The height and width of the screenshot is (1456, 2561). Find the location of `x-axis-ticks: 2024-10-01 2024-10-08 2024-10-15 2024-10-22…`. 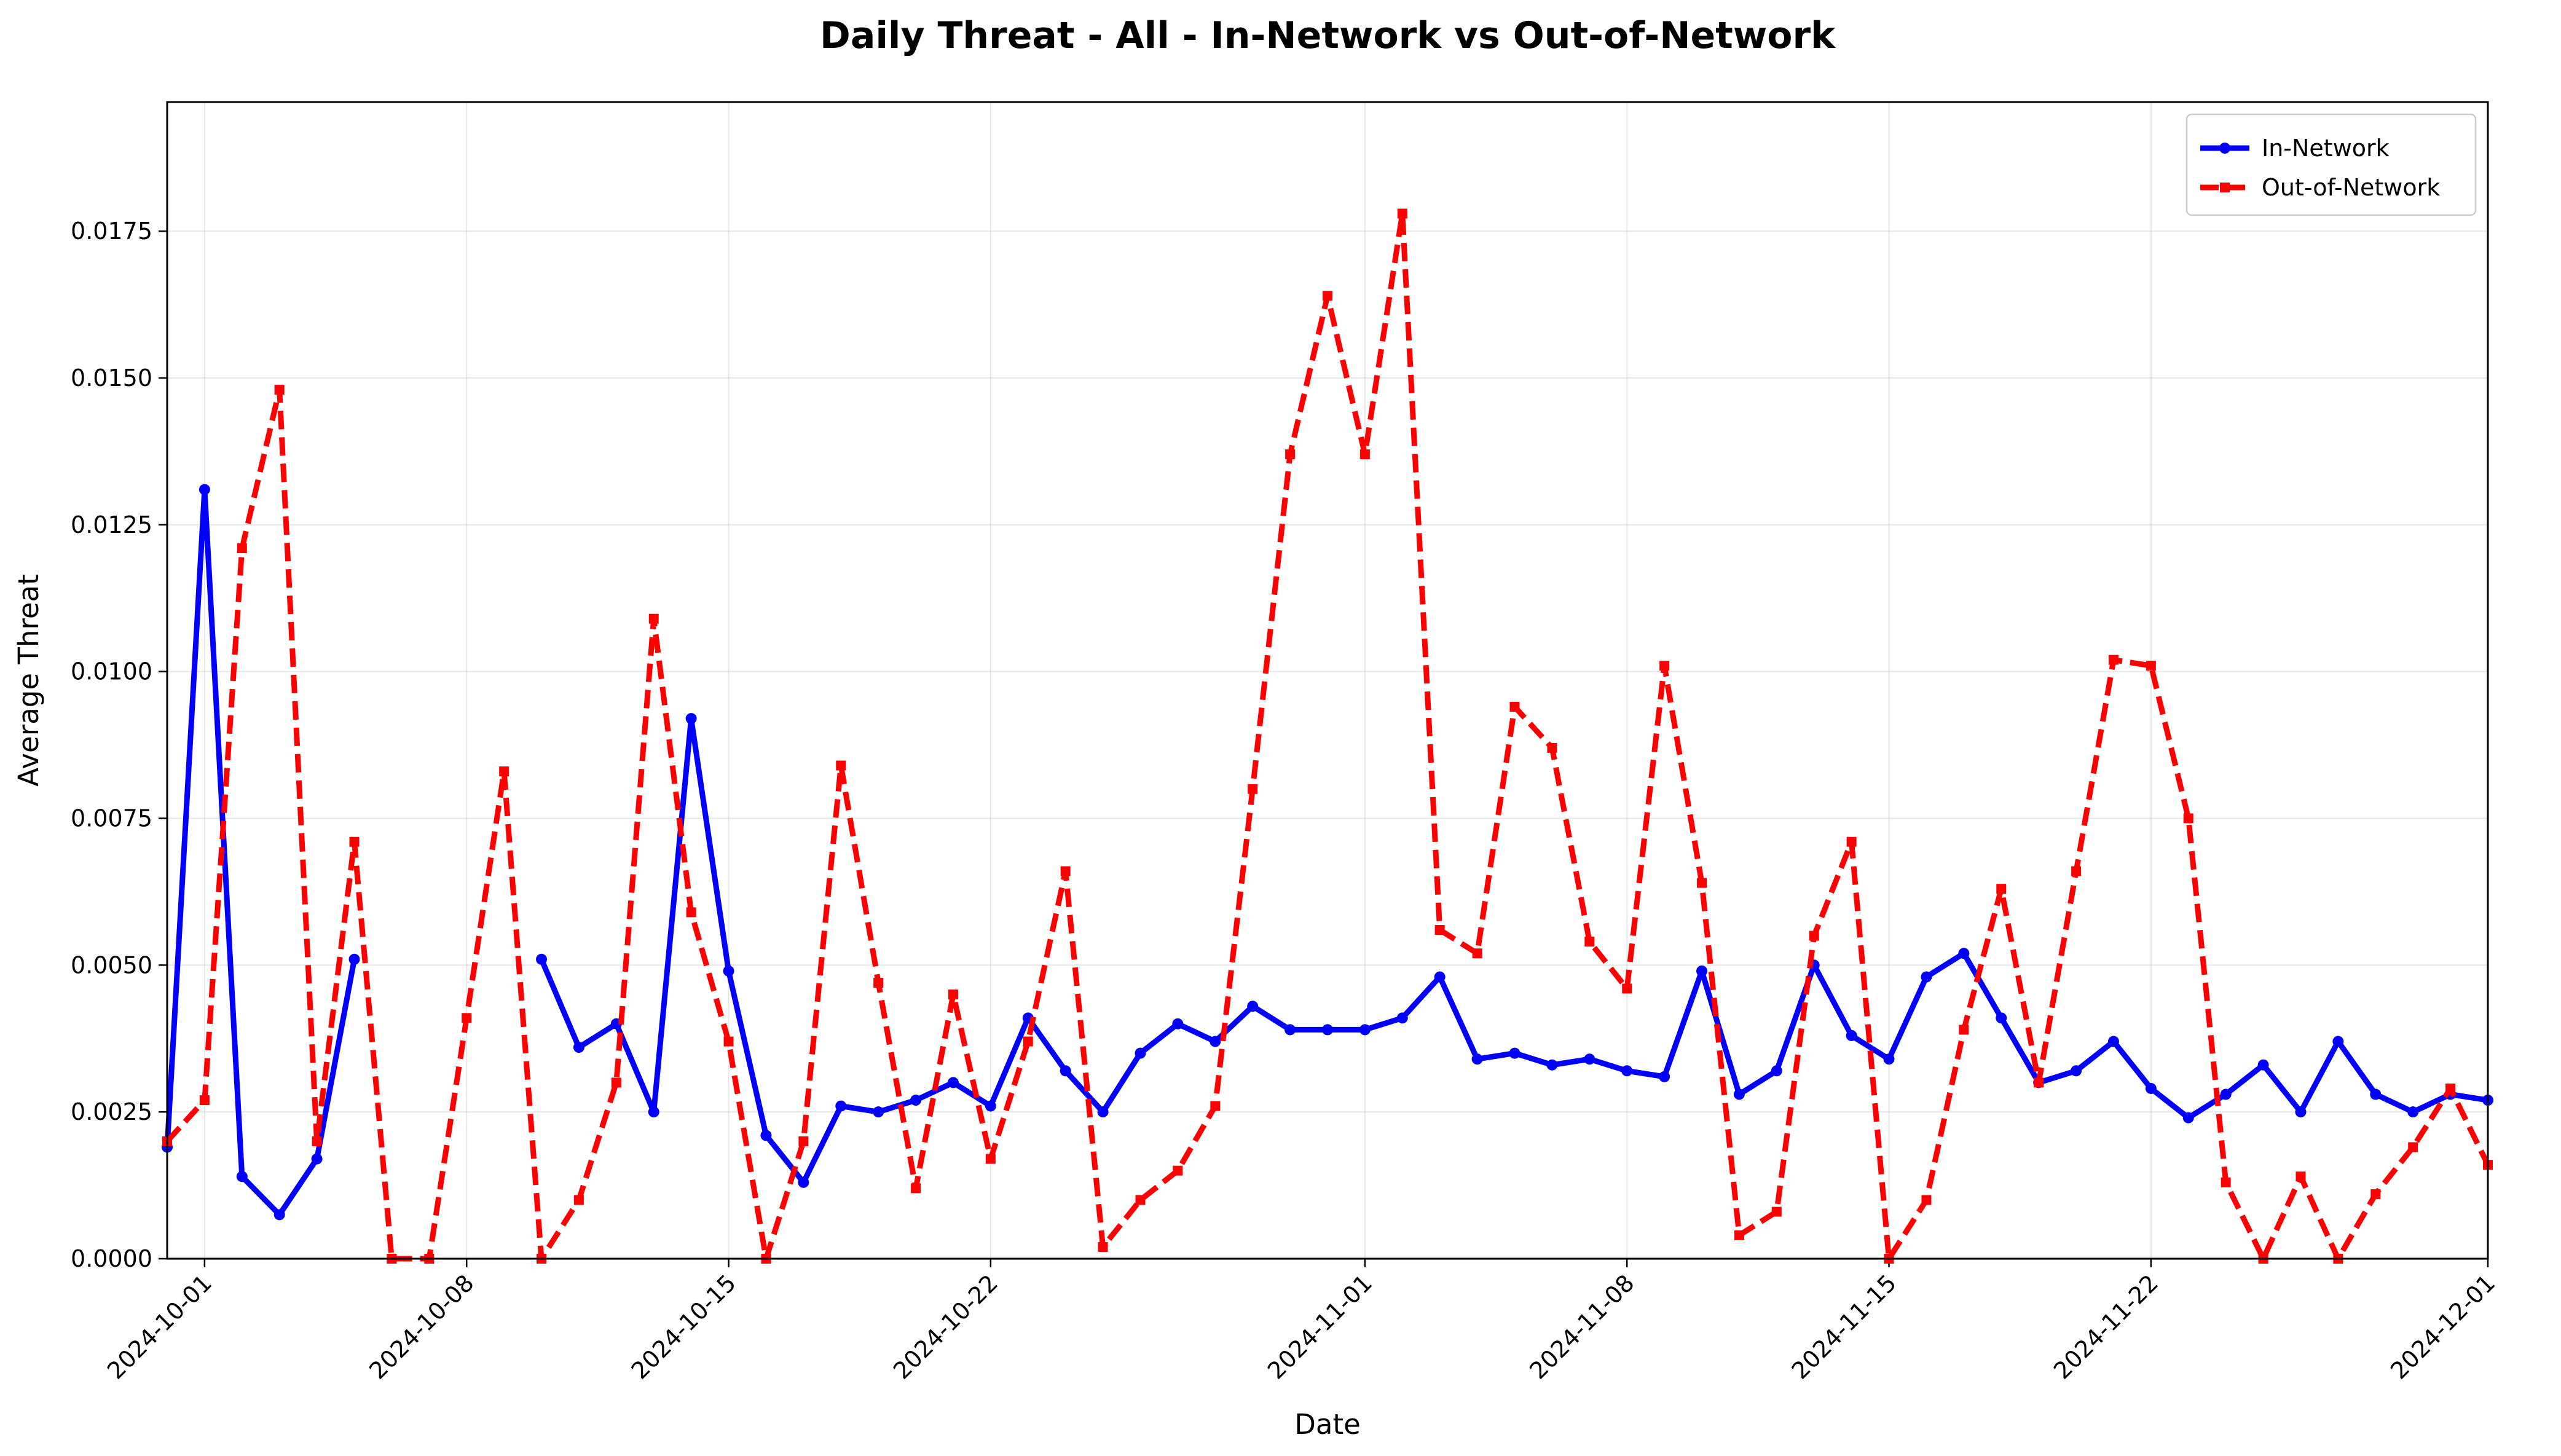

x-axis-ticks: 2024-10-01 2024-10-08 2024-10-15 2024-10-22… is located at coordinates (1301, 1322).